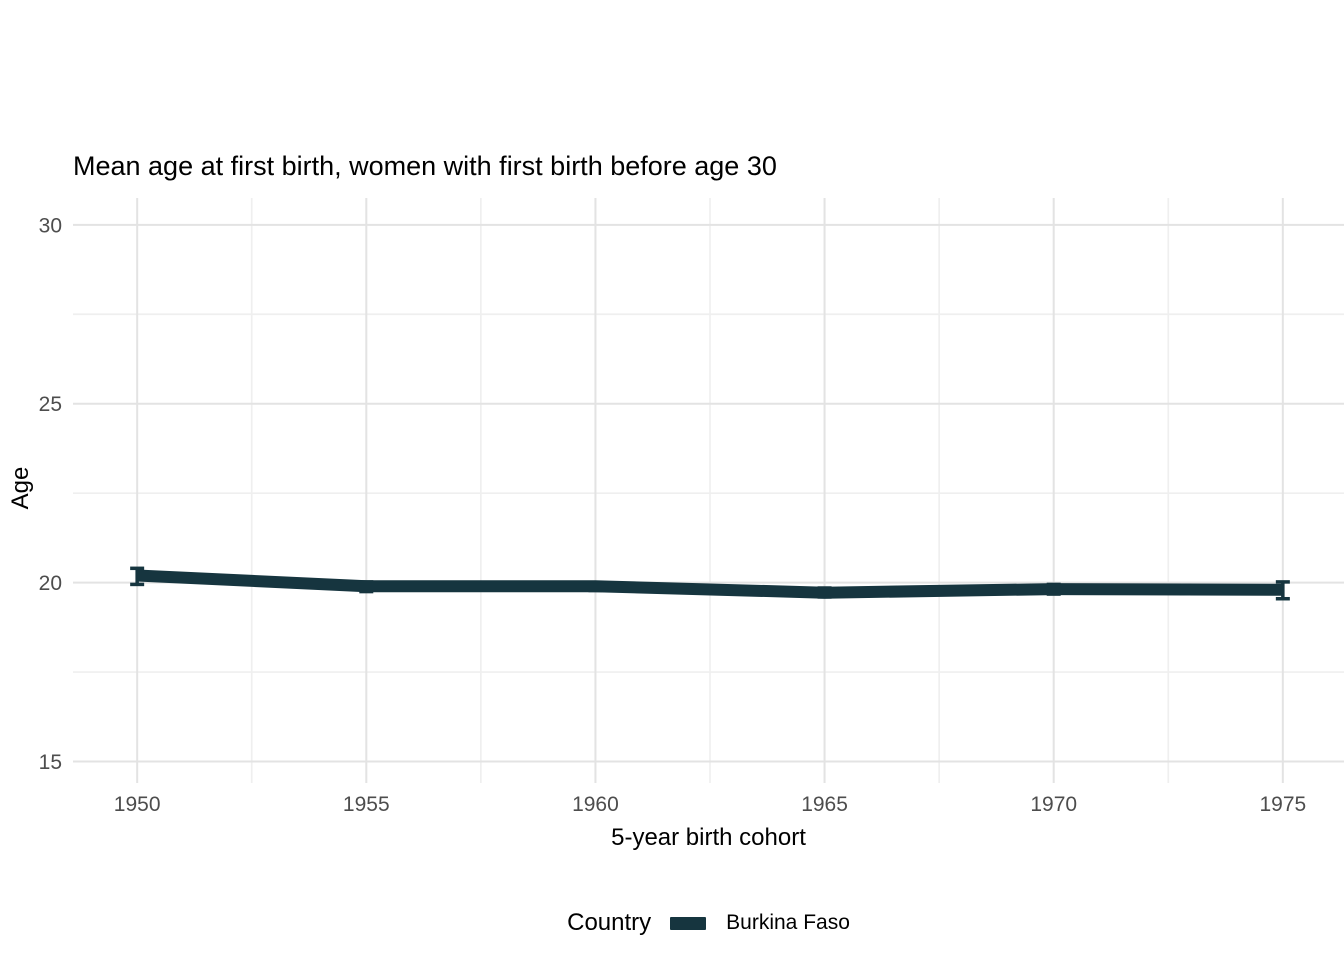  Describe the element at coordinates (50, 583) in the screenshot. I see `y-tick-label: 20` at that location.